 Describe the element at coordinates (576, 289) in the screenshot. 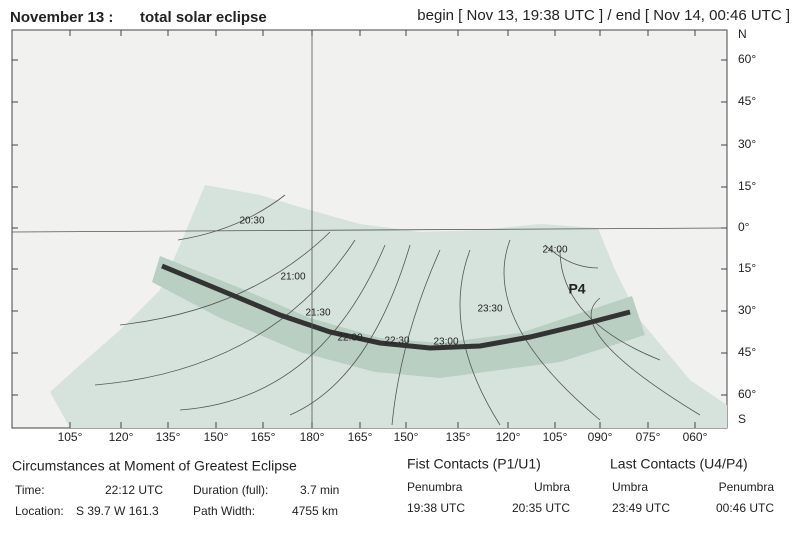

I see `time-label: P4` at that location.